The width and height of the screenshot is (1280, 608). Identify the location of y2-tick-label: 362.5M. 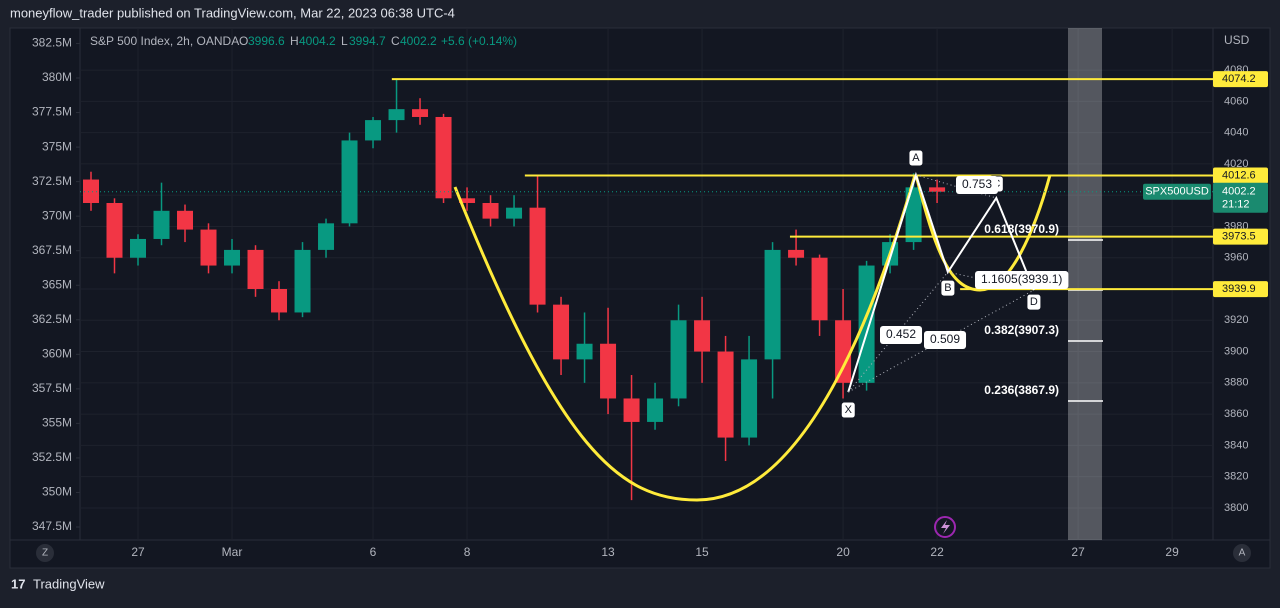
(52, 319).